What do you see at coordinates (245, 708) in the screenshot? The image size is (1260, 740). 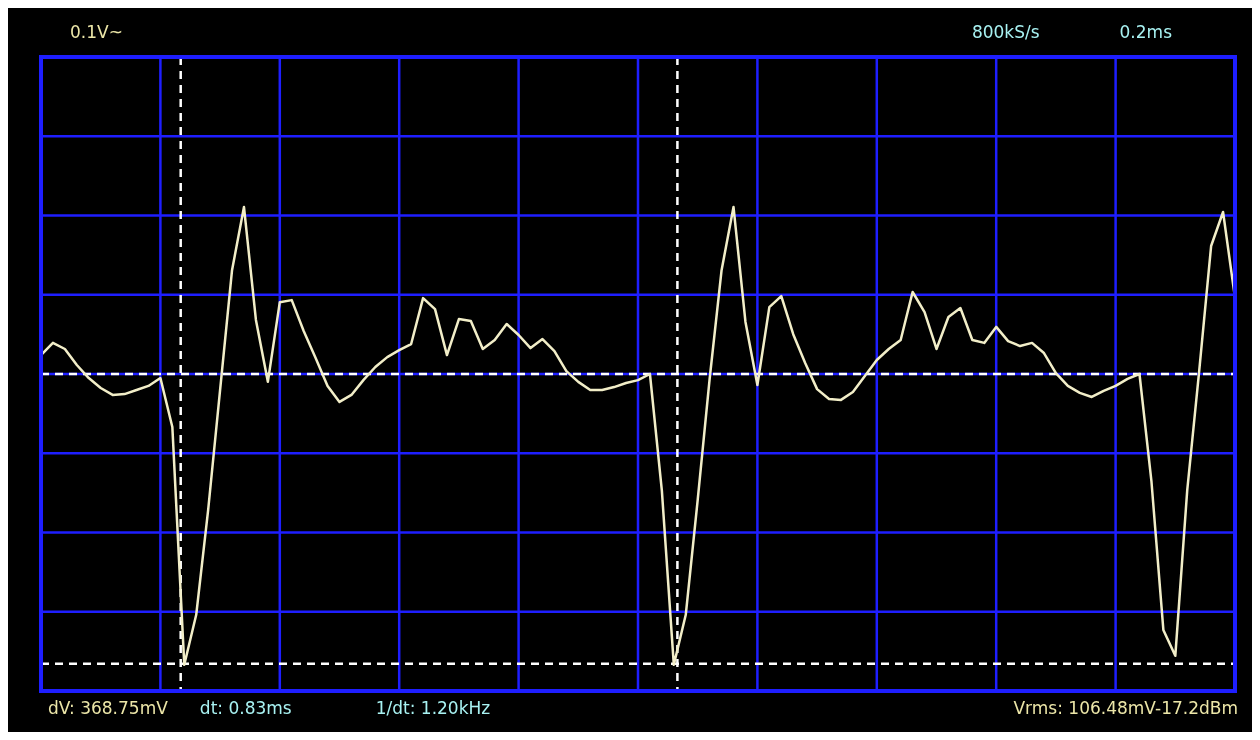 I see `text: dt: 0.83ms` at bounding box center [245, 708].